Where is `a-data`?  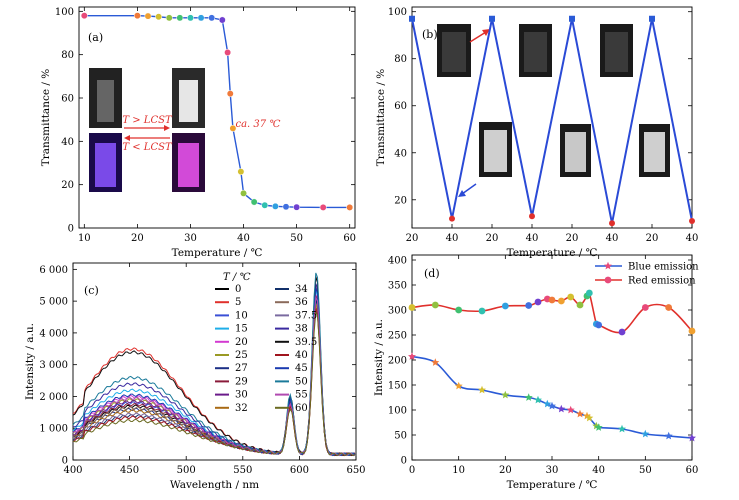
a-data is located at coordinates (217, 111).